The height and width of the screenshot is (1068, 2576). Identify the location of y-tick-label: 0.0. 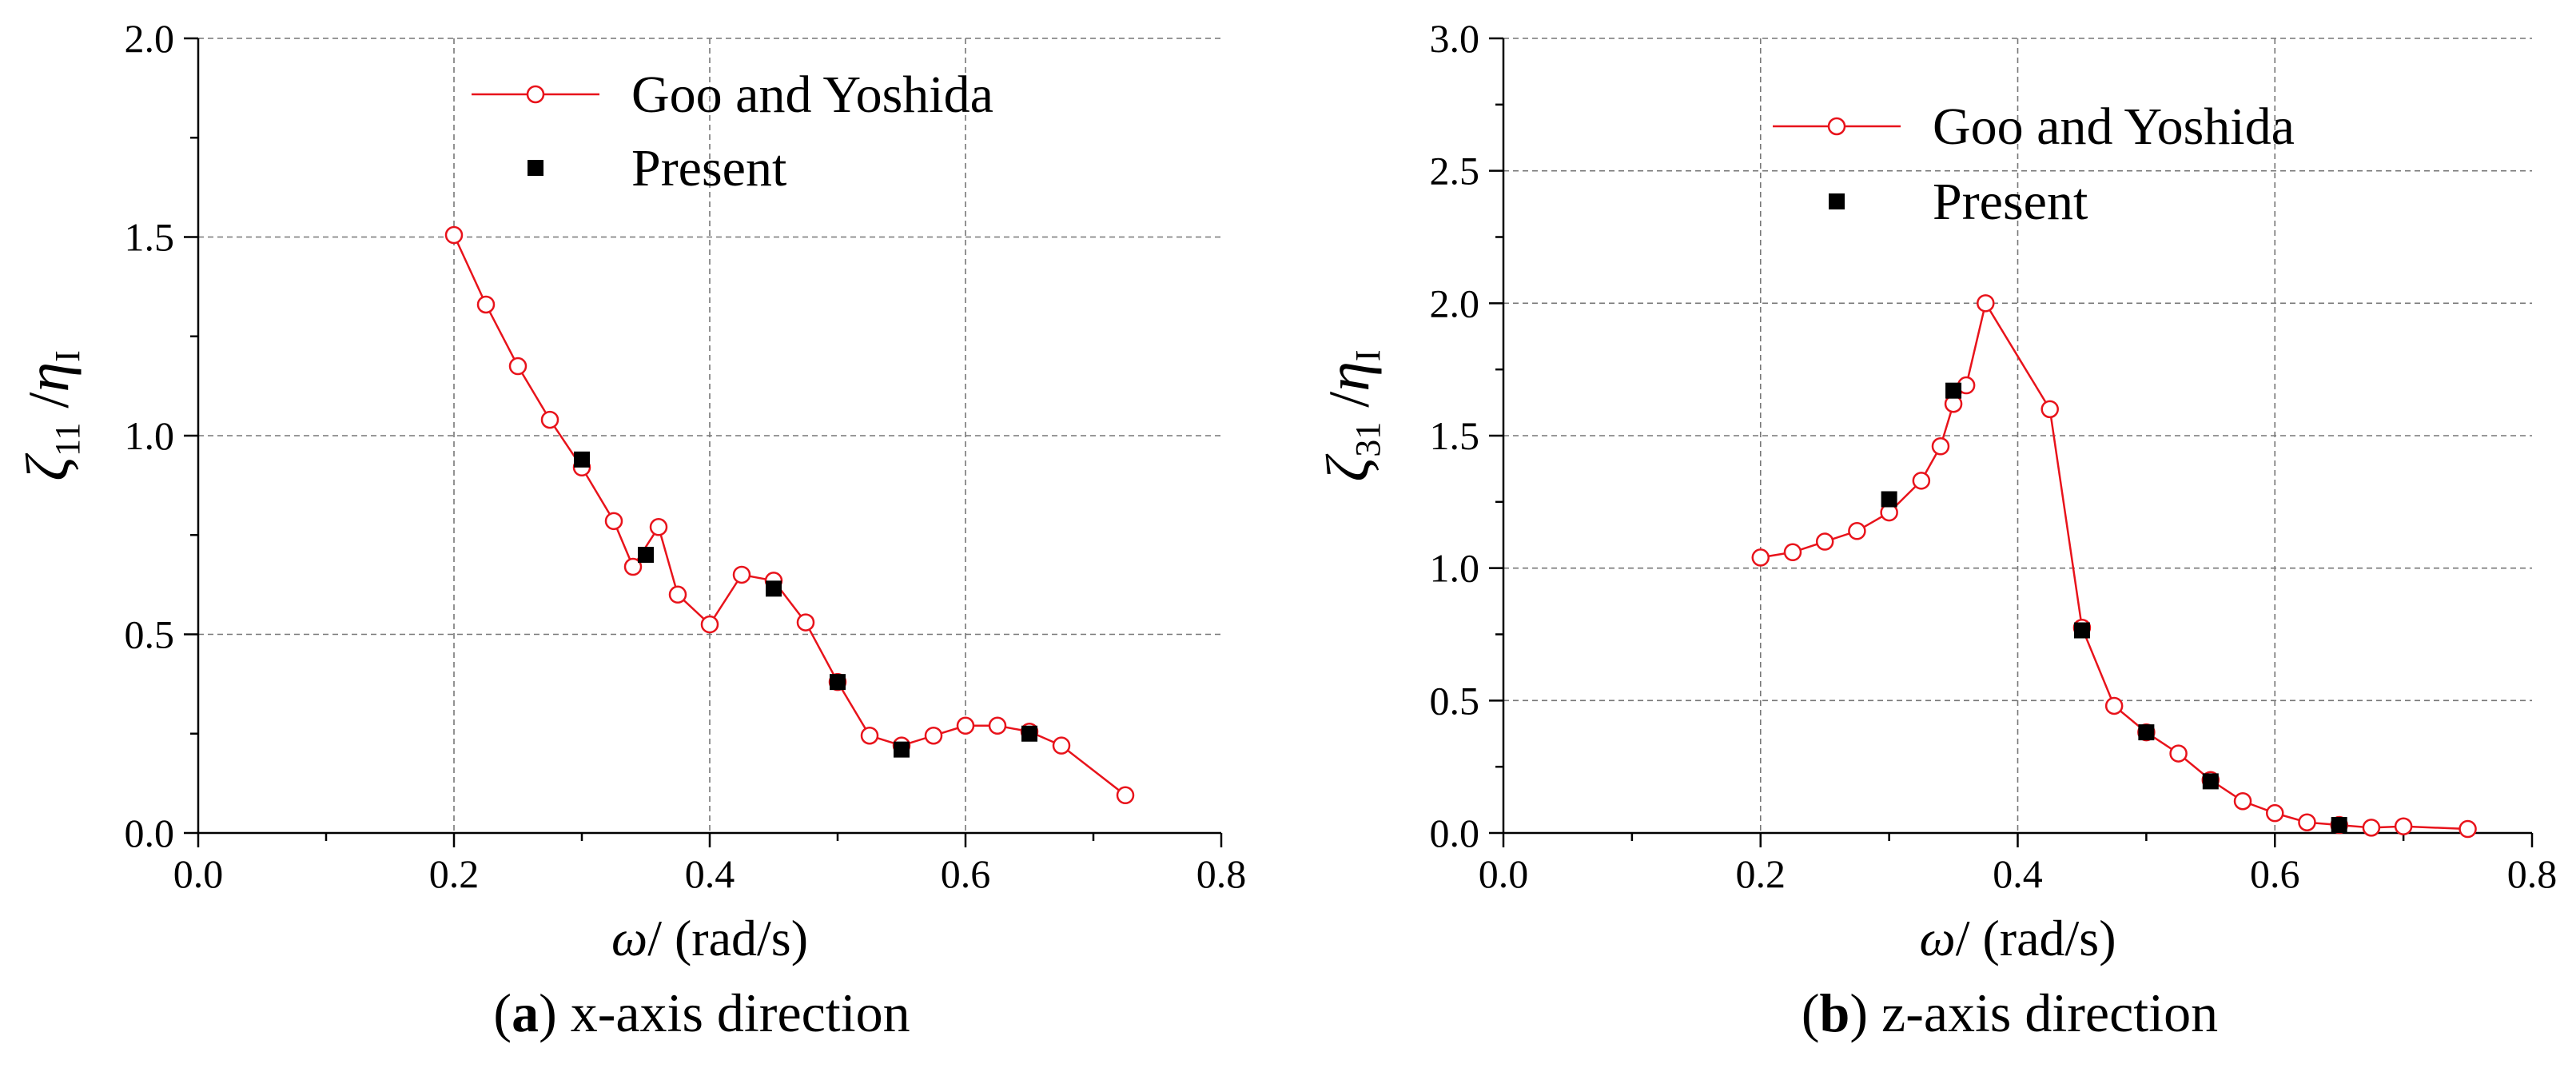
(1455, 833).